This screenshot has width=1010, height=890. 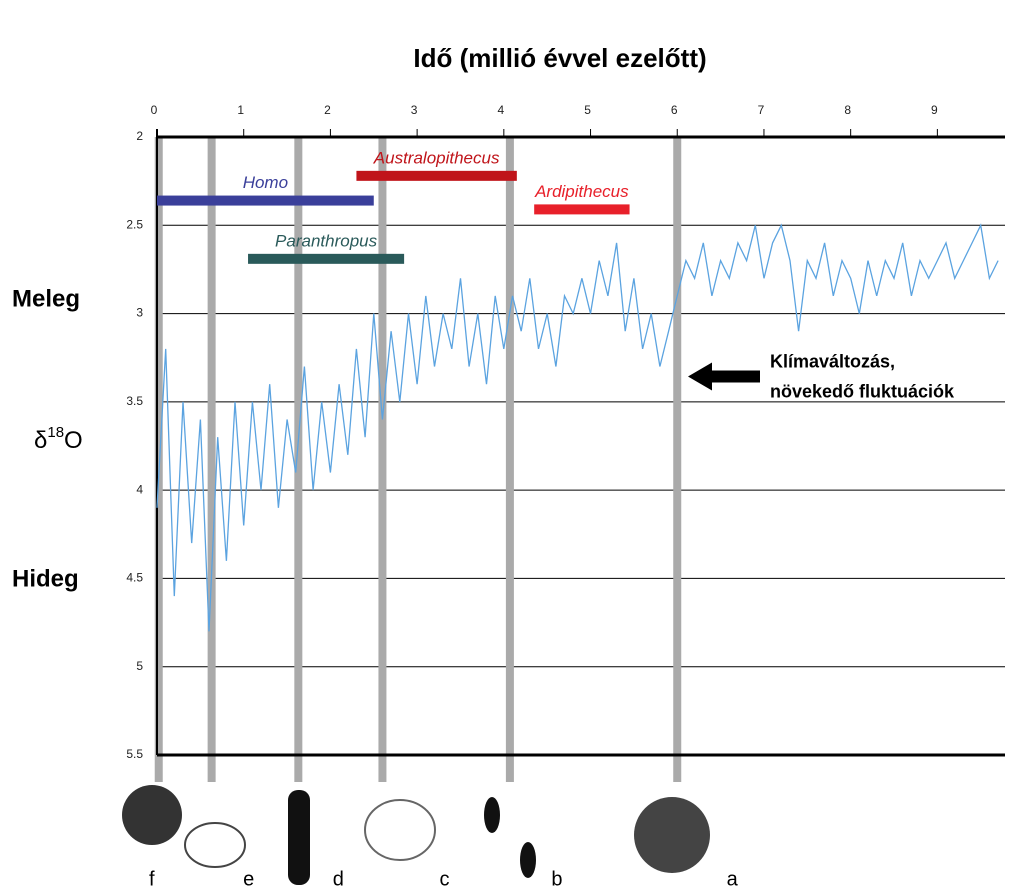 What do you see at coordinates (500, 110) in the screenshot?
I see `x-tick-label: 4` at bounding box center [500, 110].